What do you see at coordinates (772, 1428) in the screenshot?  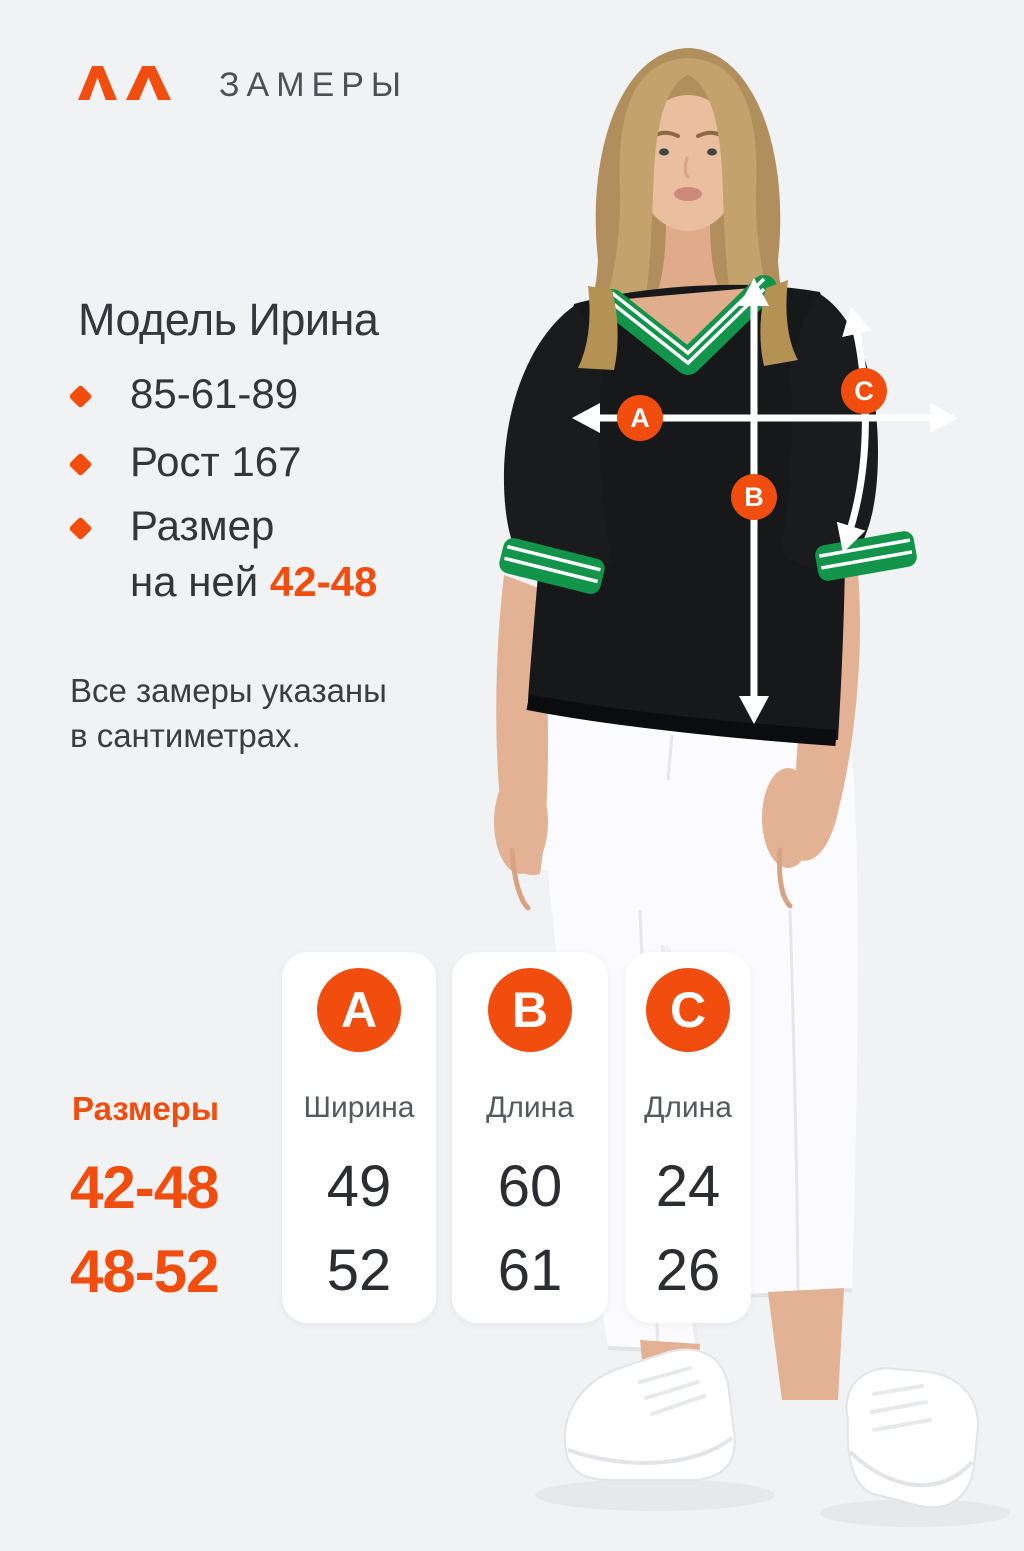 I see `sneakers` at bounding box center [772, 1428].